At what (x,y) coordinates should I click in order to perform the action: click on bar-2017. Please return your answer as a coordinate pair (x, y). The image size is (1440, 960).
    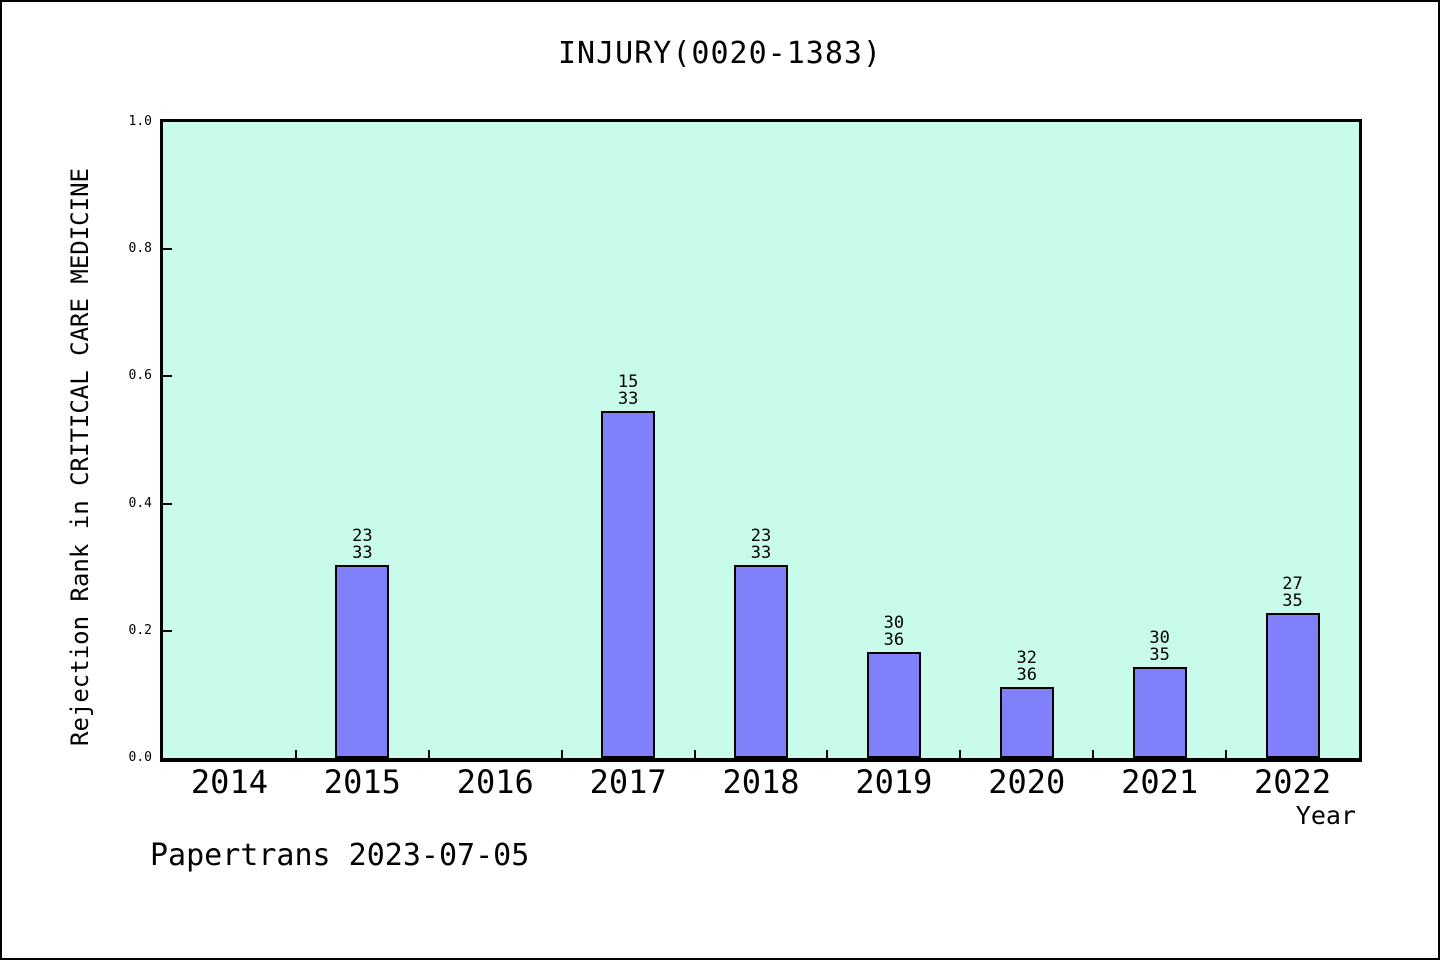
    Looking at the image, I should click on (628, 584).